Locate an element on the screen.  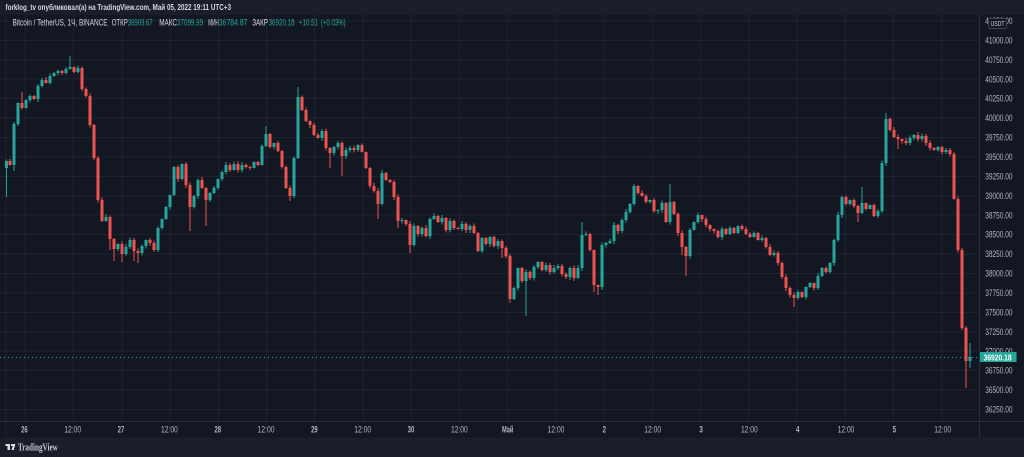
svg-text: 36250.00 is located at coordinates (998, 410).